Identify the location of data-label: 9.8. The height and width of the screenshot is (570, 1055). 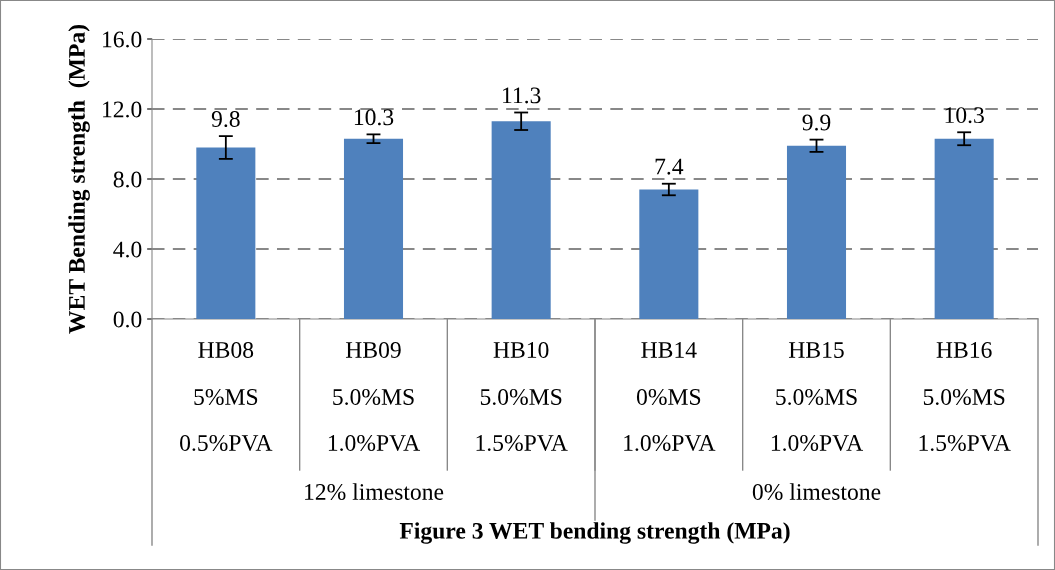
(225, 119).